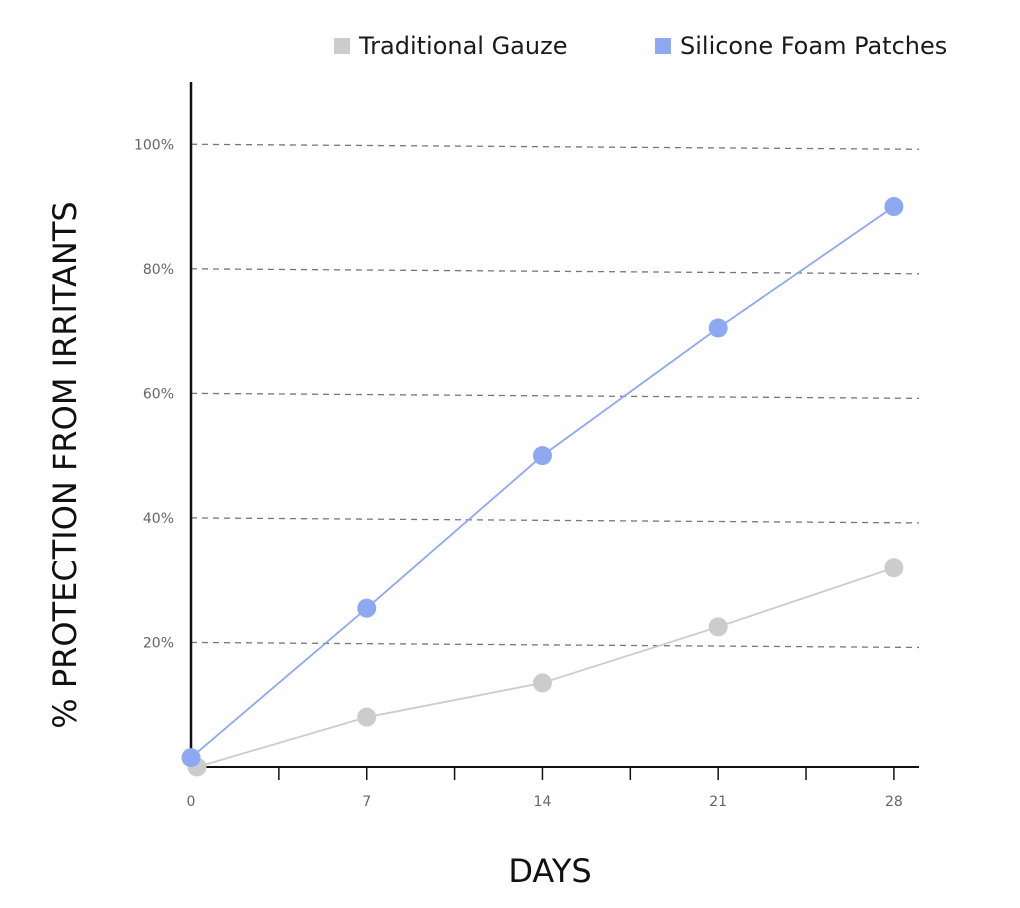 The image size is (1020, 908). What do you see at coordinates (158, 643) in the screenshot?
I see `y-tick-label: 20%` at bounding box center [158, 643].